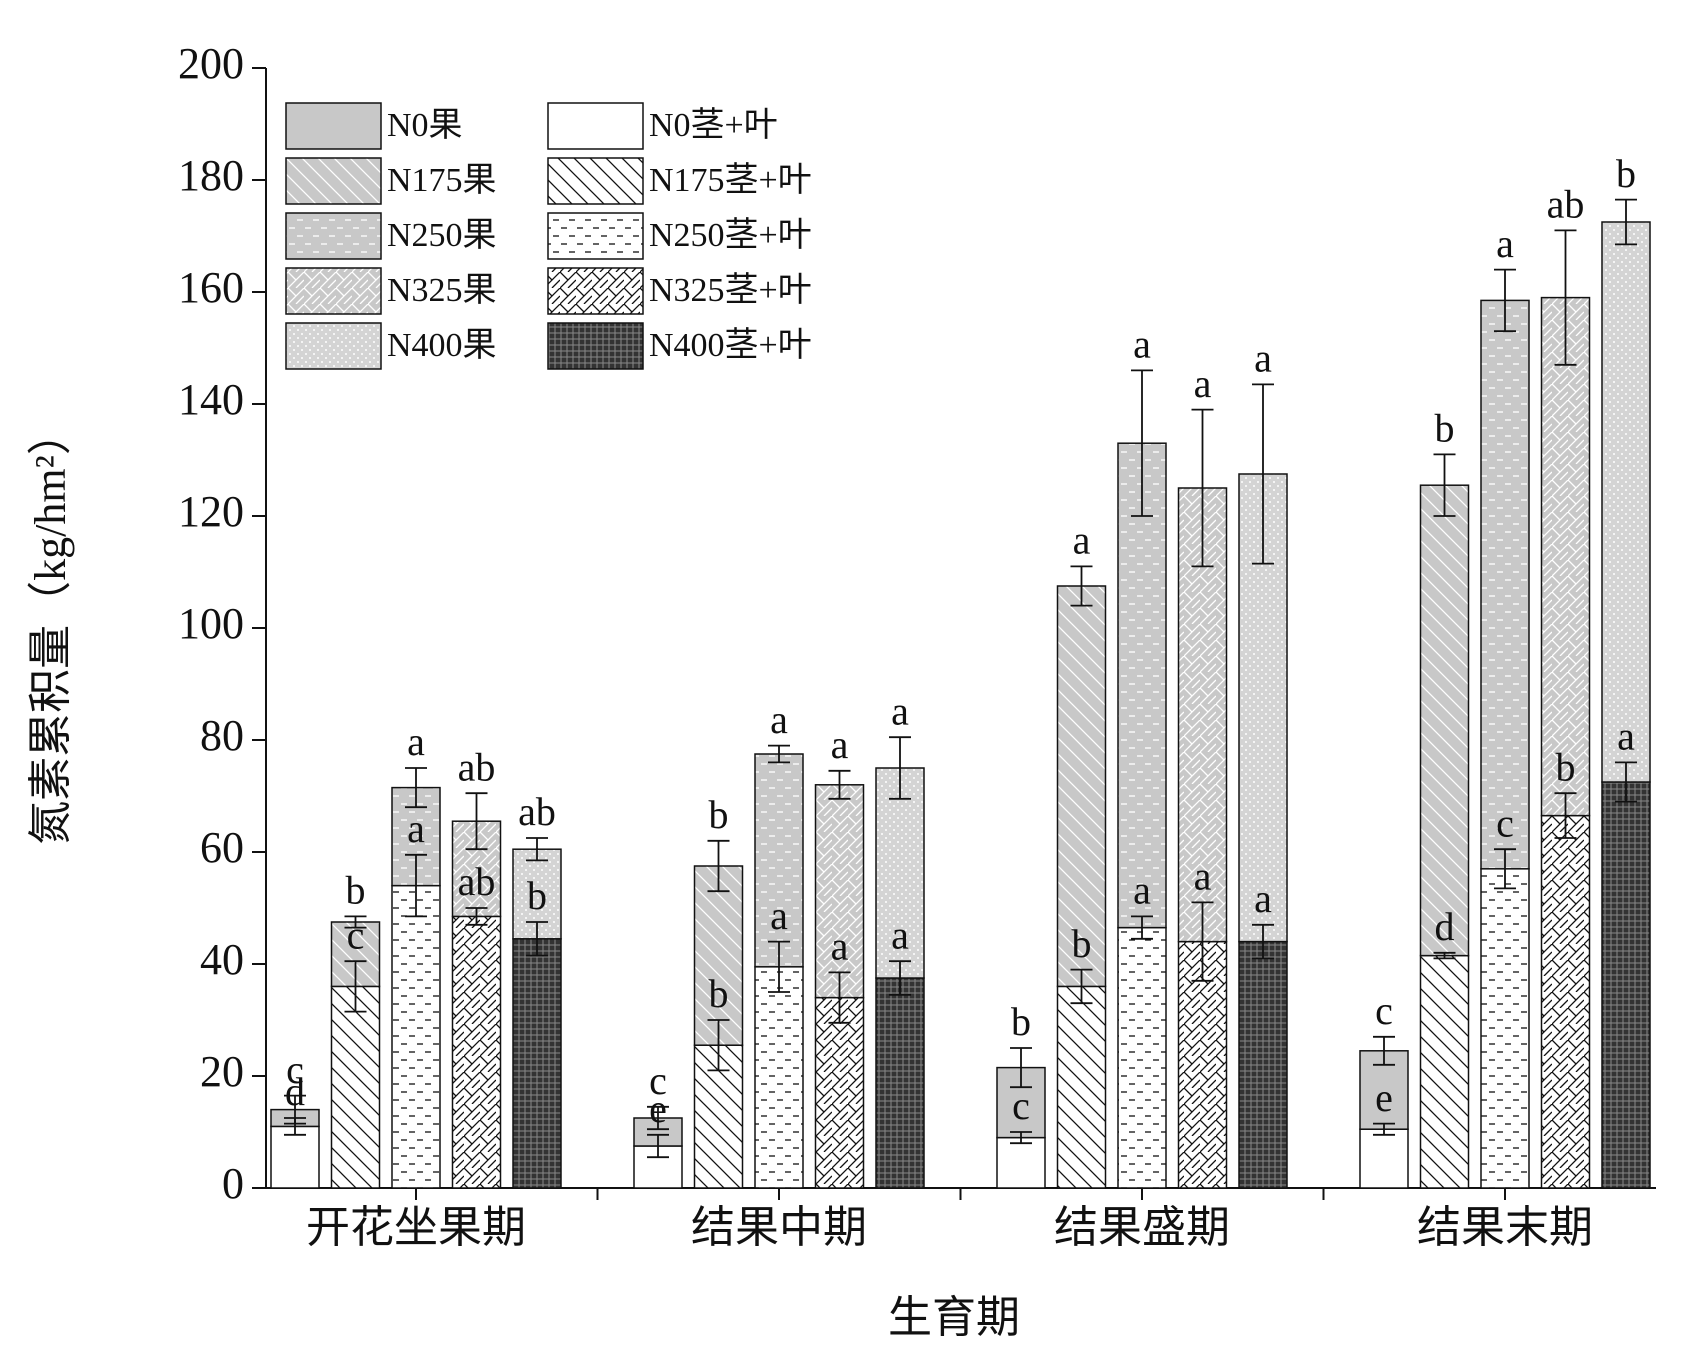 The height and width of the screenshot is (1365, 1705). I want to click on legend-label: N400果, so click(442, 345).